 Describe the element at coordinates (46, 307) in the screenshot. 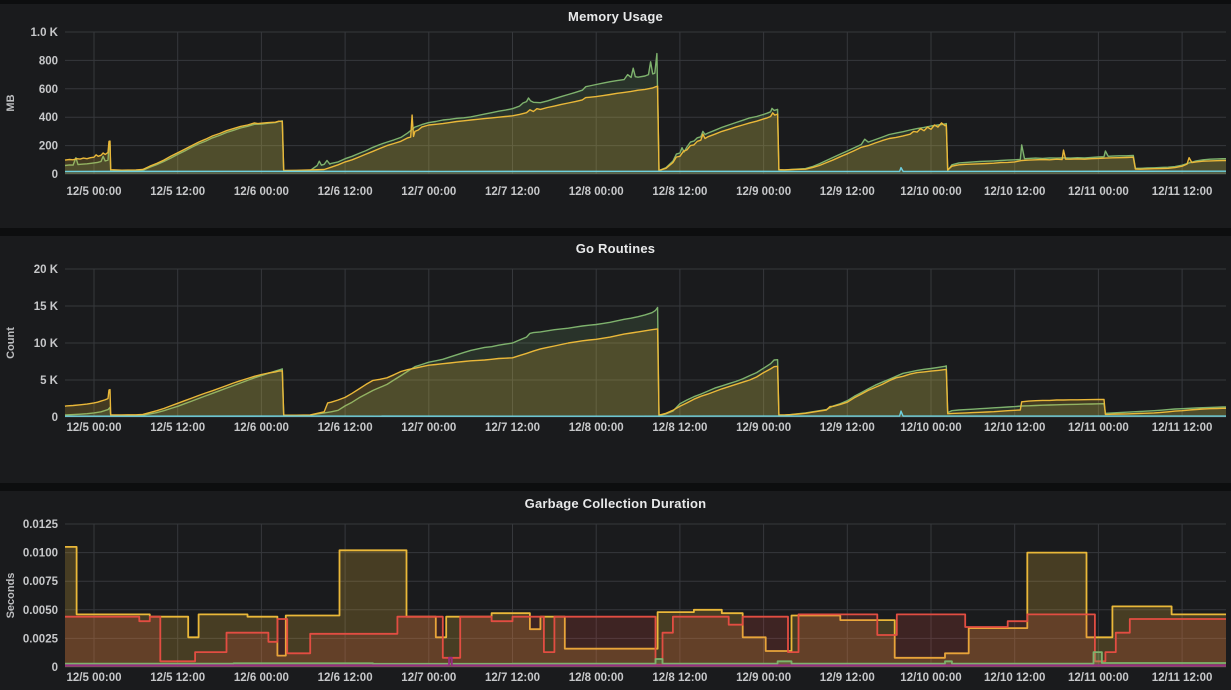

I see `svg-text: 15 K` at that location.